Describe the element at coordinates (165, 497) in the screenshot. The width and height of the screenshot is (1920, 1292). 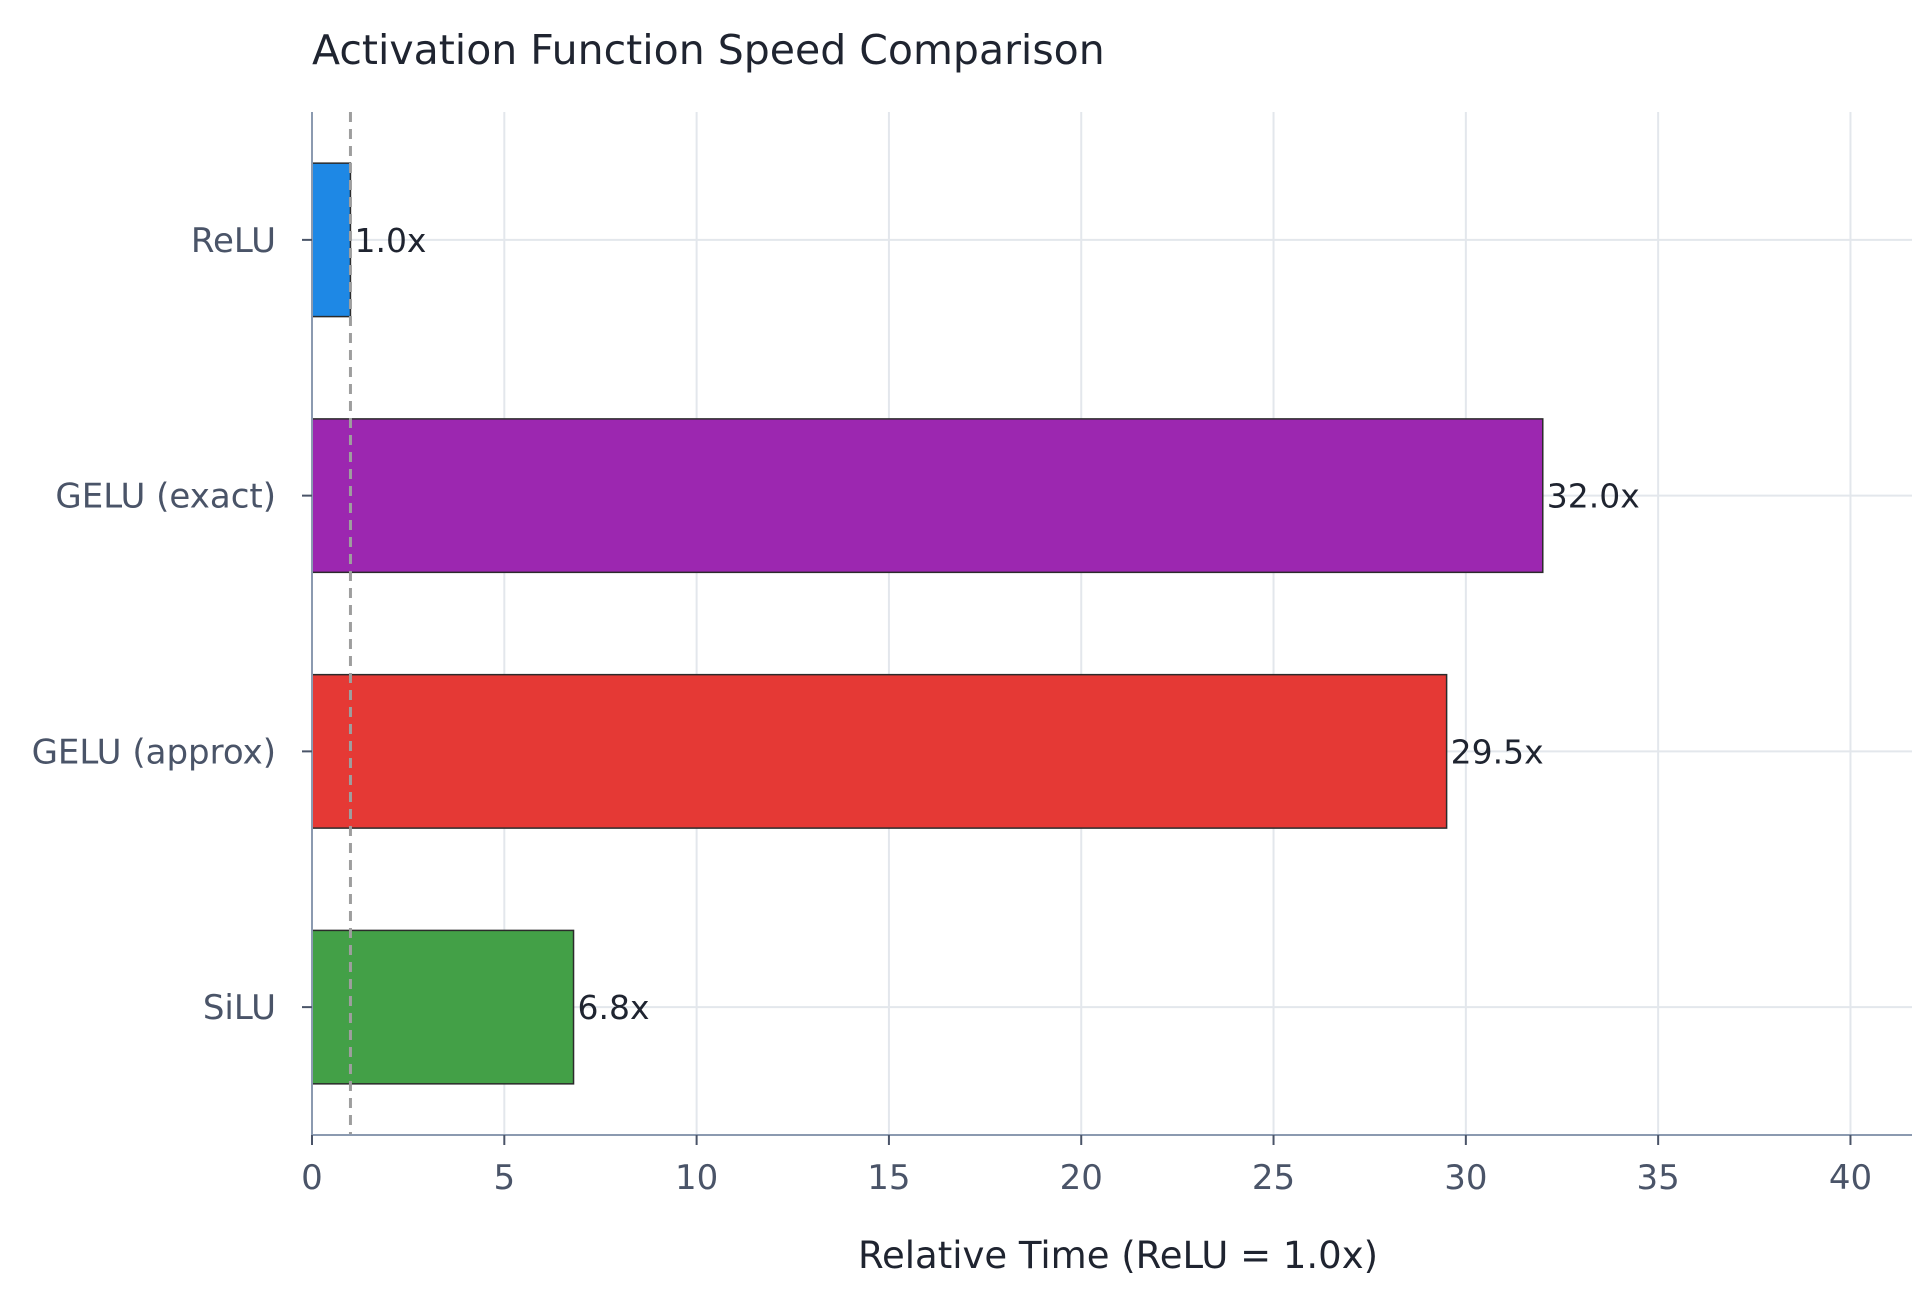
I see `category-label: GELU (exact)` at that location.